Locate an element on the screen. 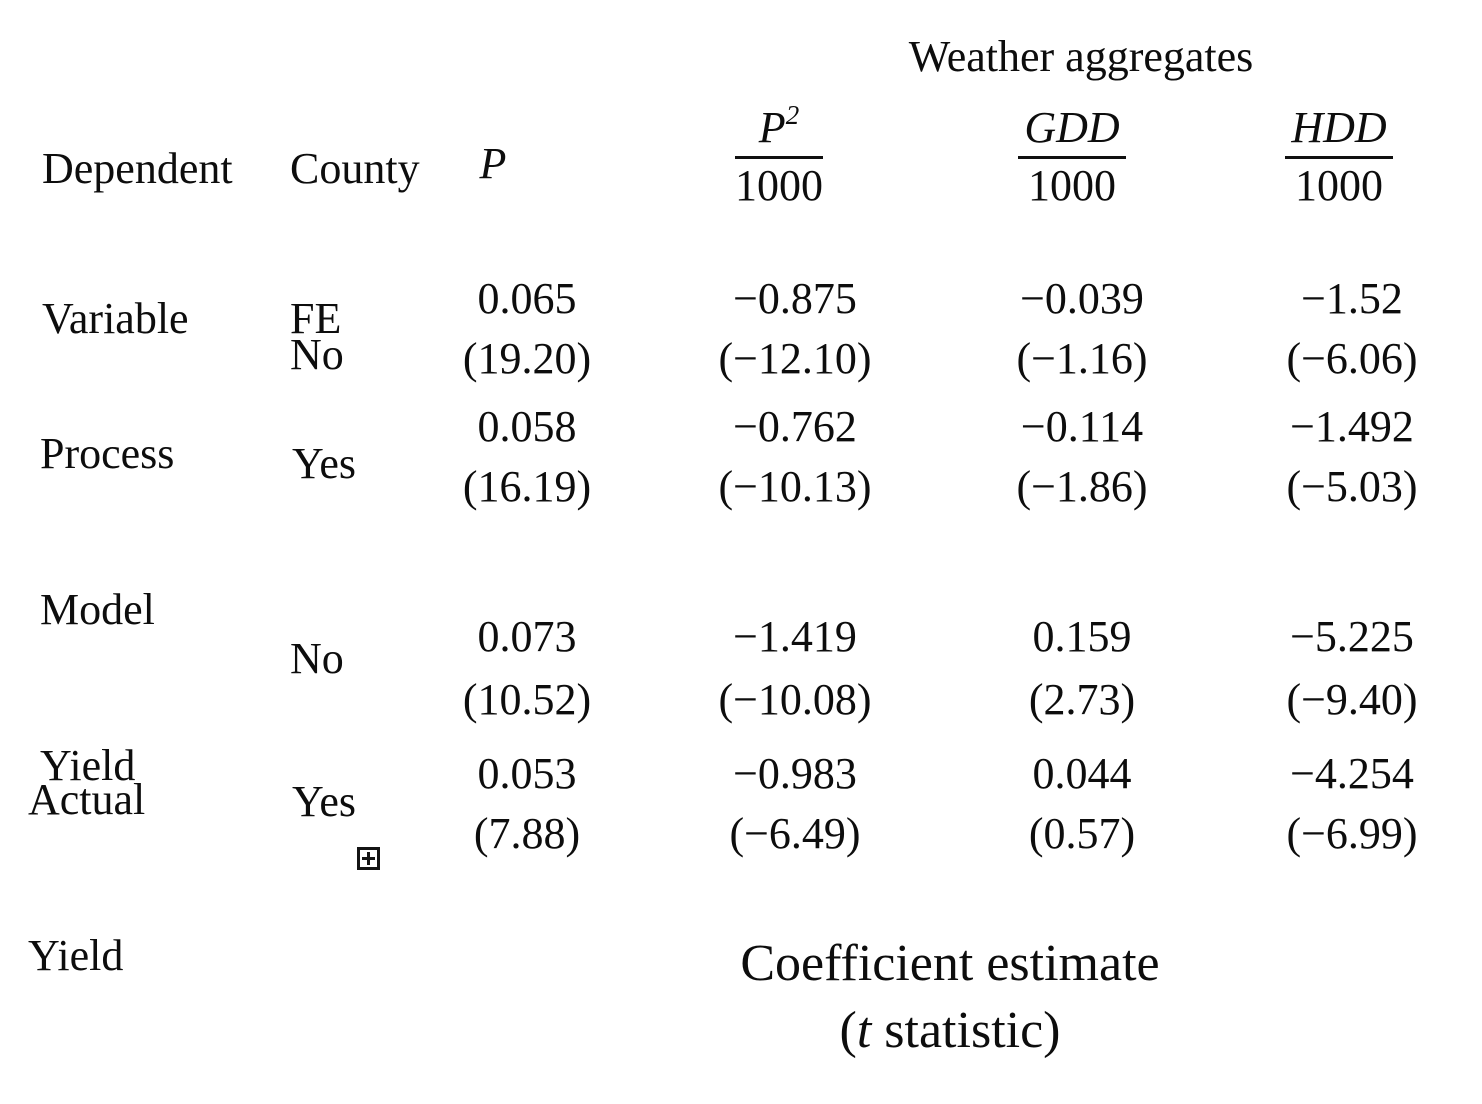  coef-cell: 0.065 is located at coordinates (527, 298).